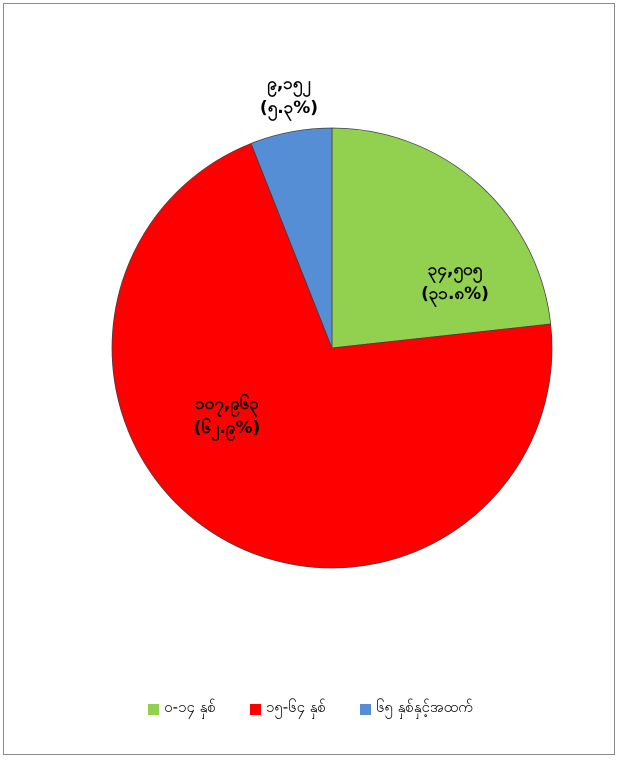 The width and height of the screenshot is (621, 760). What do you see at coordinates (295, 707) in the screenshot?
I see `legend-label: ၁၅-၆၄ နှစ်` at bounding box center [295, 707].